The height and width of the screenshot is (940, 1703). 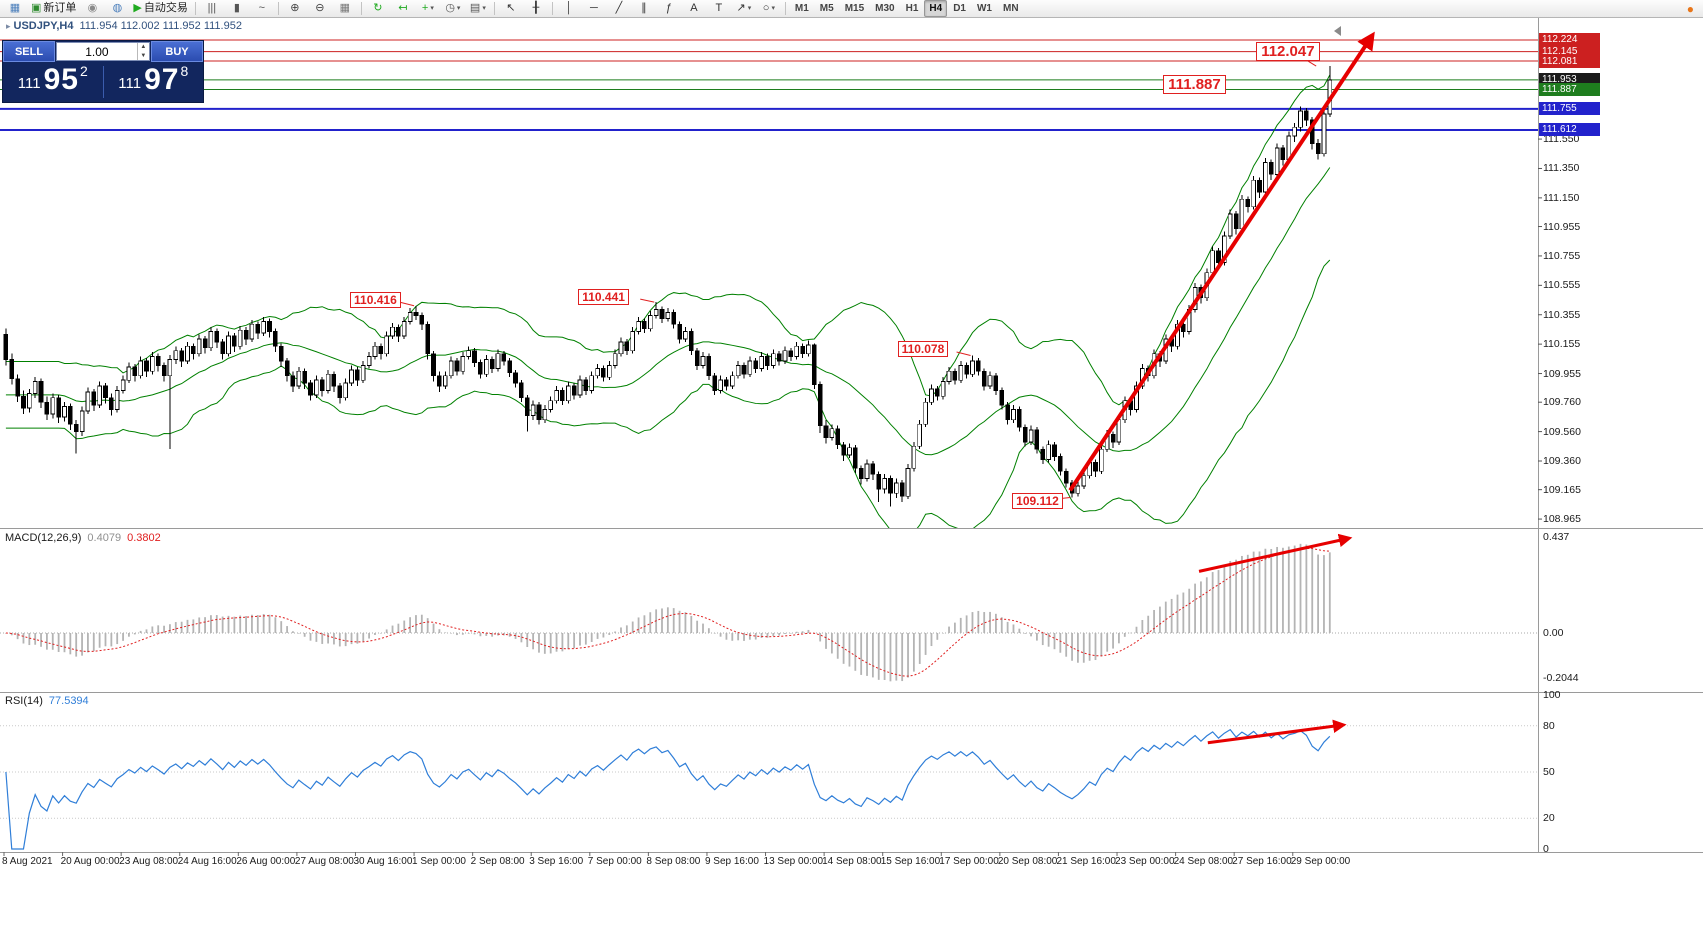 I want to click on price-scale-tick: 110.755, so click(x=1562, y=255).